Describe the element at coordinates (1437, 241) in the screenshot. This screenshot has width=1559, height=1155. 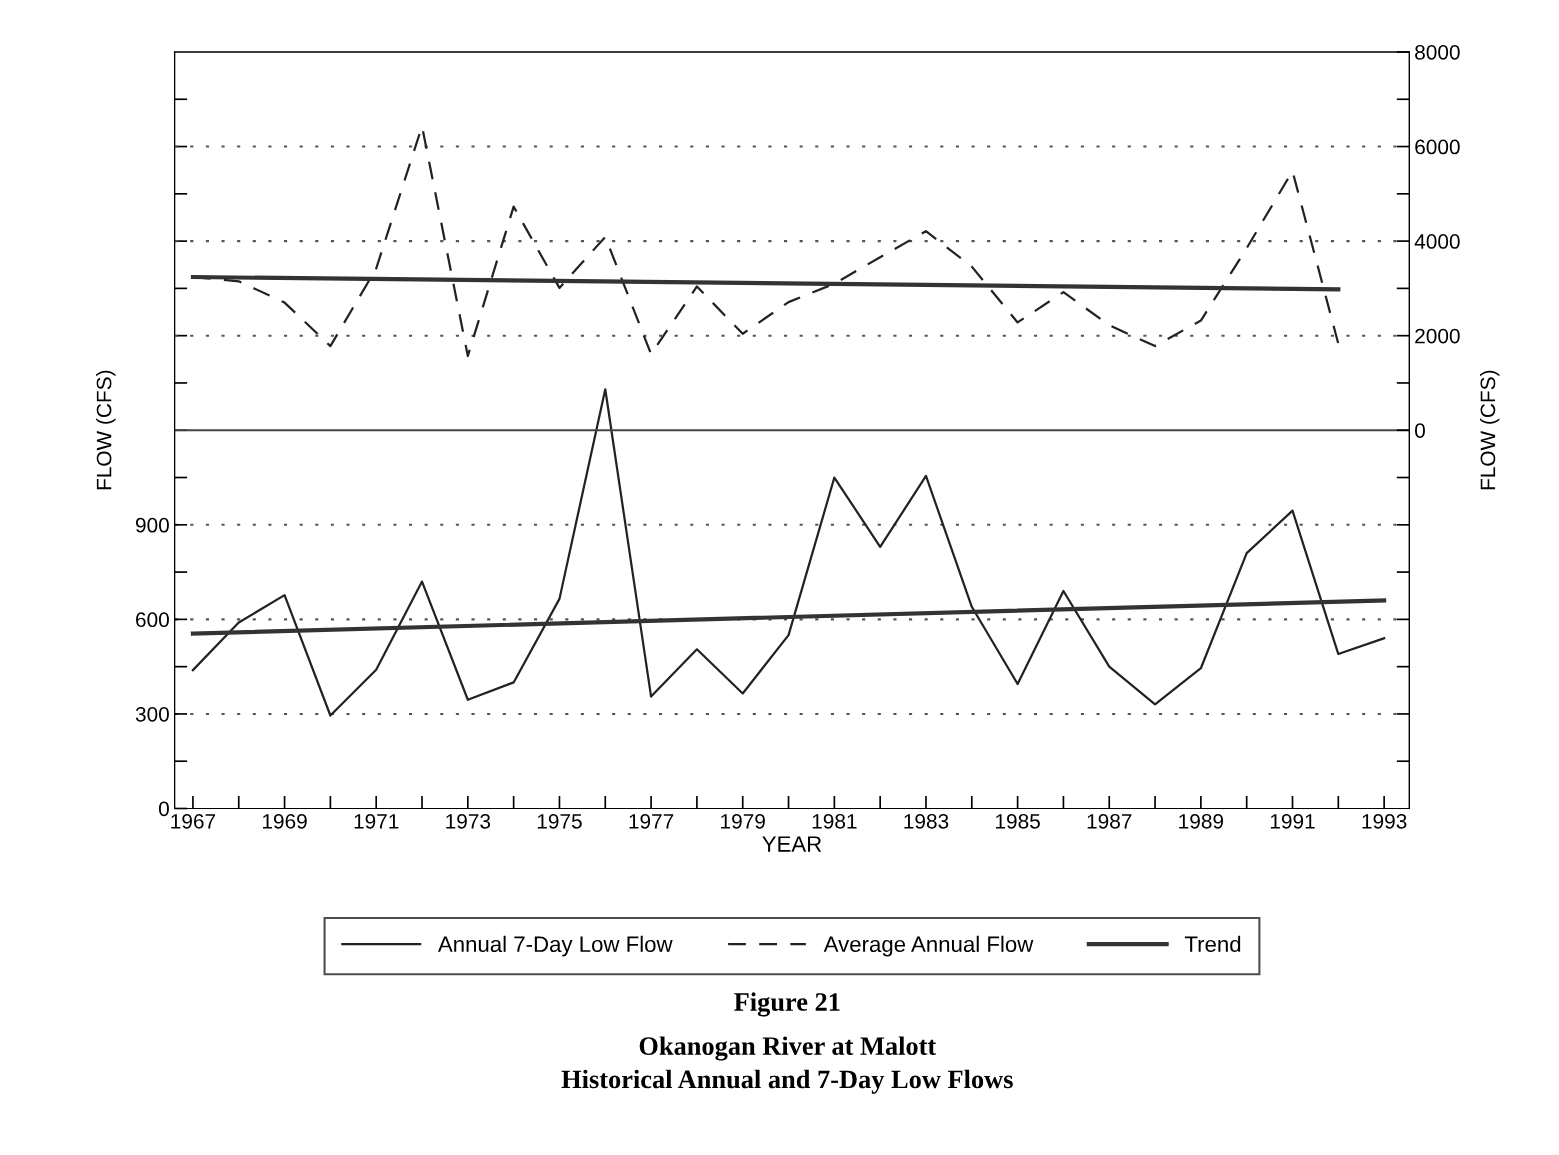
I see `y2-tick-label: 4000` at that location.